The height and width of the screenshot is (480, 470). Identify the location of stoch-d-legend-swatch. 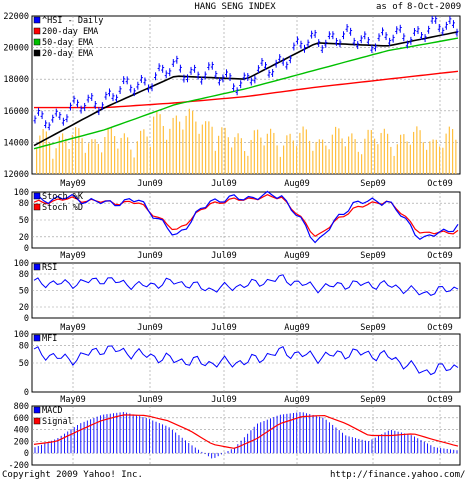
(37, 207).